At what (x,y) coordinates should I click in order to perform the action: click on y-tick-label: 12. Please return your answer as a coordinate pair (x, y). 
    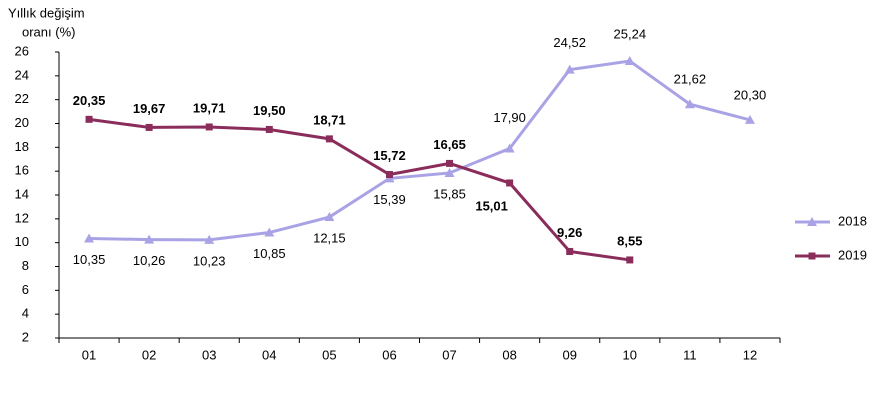
    Looking at the image, I should click on (22, 217).